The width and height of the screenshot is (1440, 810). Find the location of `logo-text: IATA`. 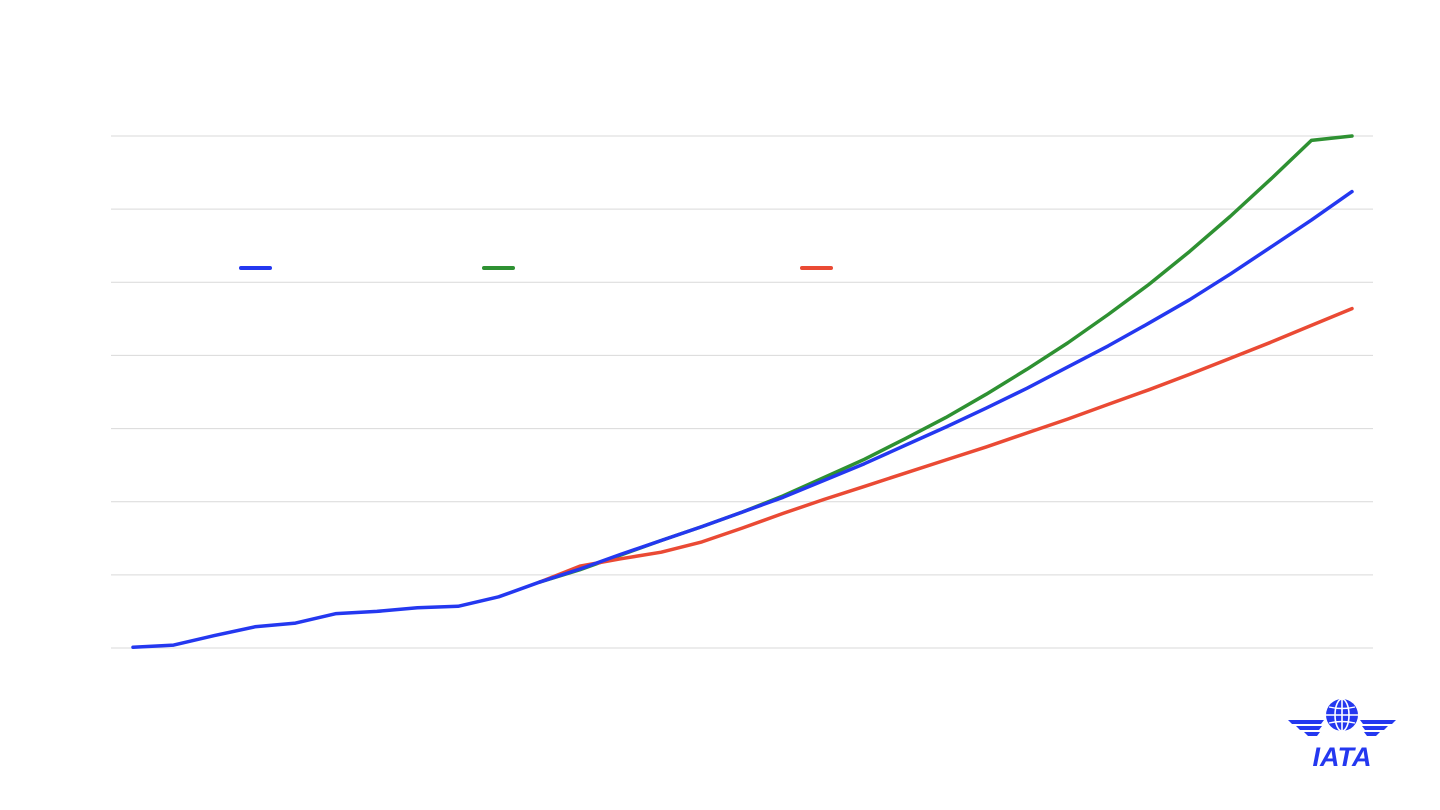

logo-text: IATA is located at coordinates (1342, 757).